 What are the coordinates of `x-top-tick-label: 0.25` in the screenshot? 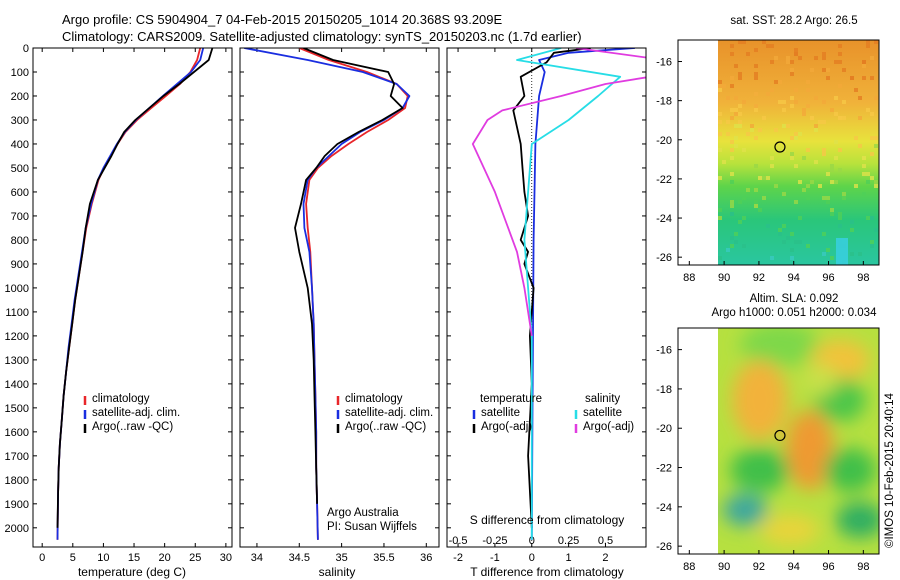 It's located at (568, 541).